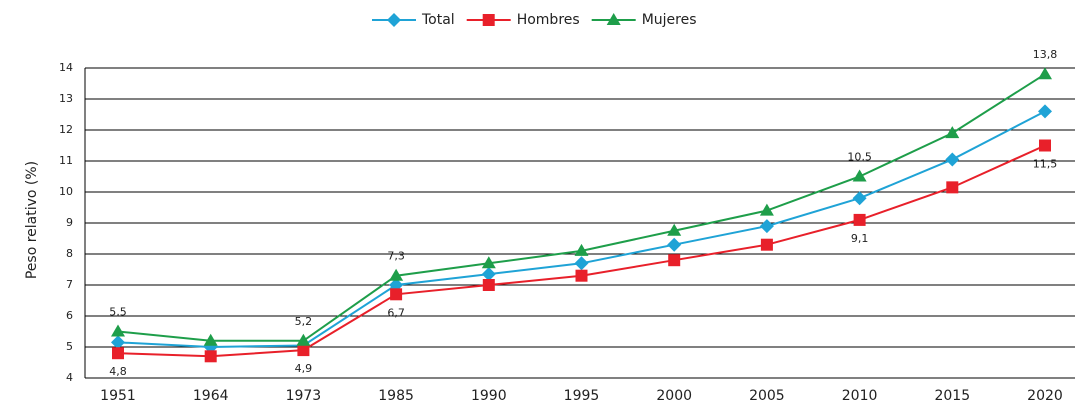  Describe the element at coordinates (859, 157) in the screenshot. I see `data-label: 10,5` at that location.